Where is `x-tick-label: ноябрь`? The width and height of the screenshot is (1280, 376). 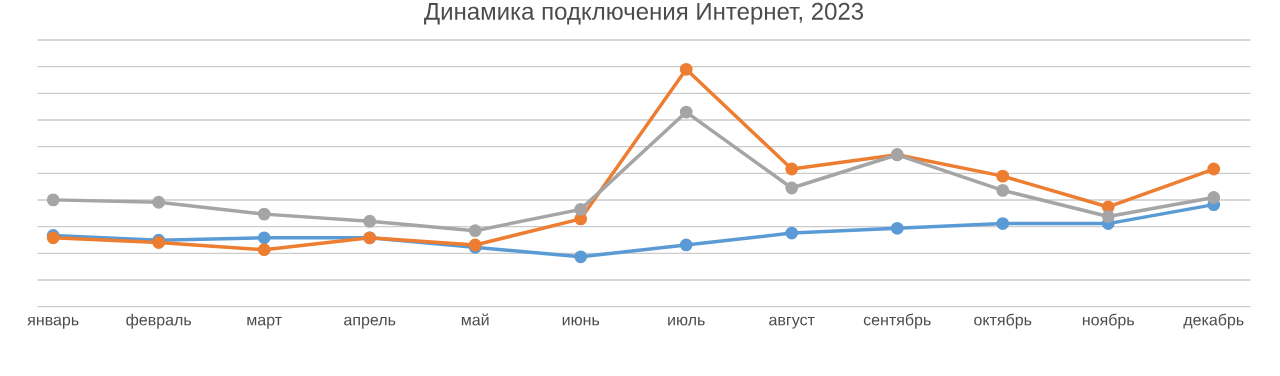
x-tick-label: ноябрь is located at coordinates (1108, 321).